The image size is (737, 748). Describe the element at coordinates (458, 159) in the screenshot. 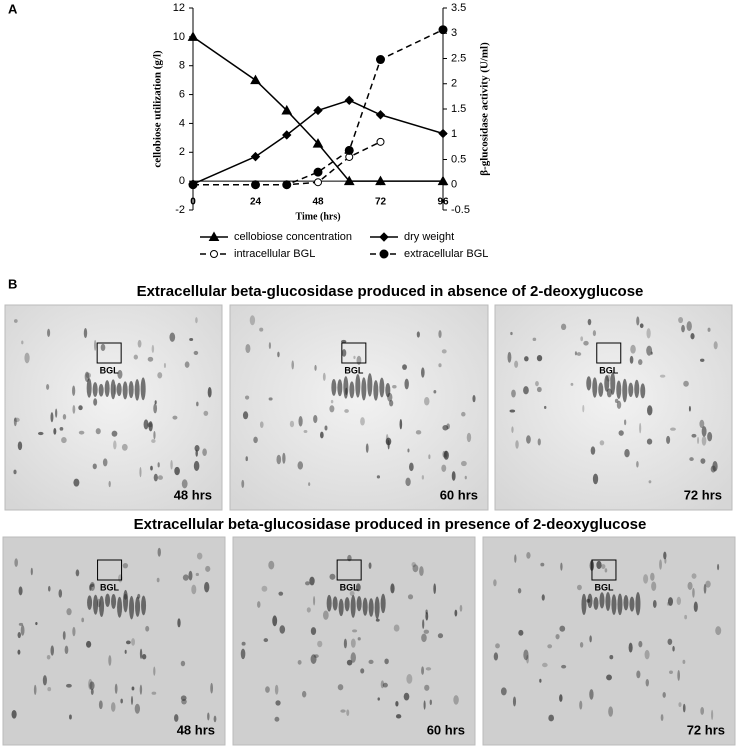

I see `y2-tick-label: 0.5` at that location.